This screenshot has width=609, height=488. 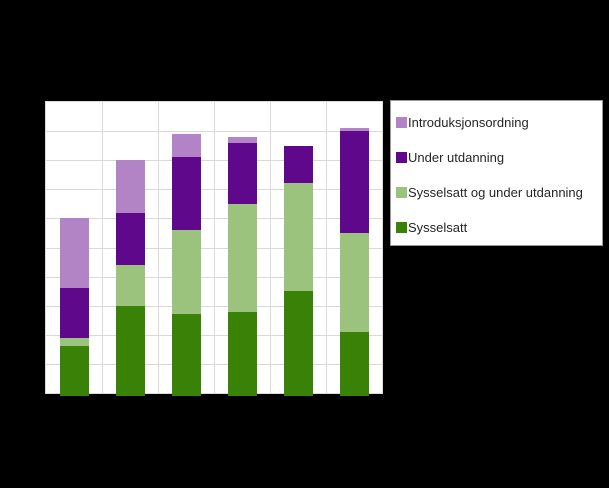 What do you see at coordinates (438, 227) in the screenshot?
I see `legend-label: Sysselsatt` at bounding box center [438, 227].